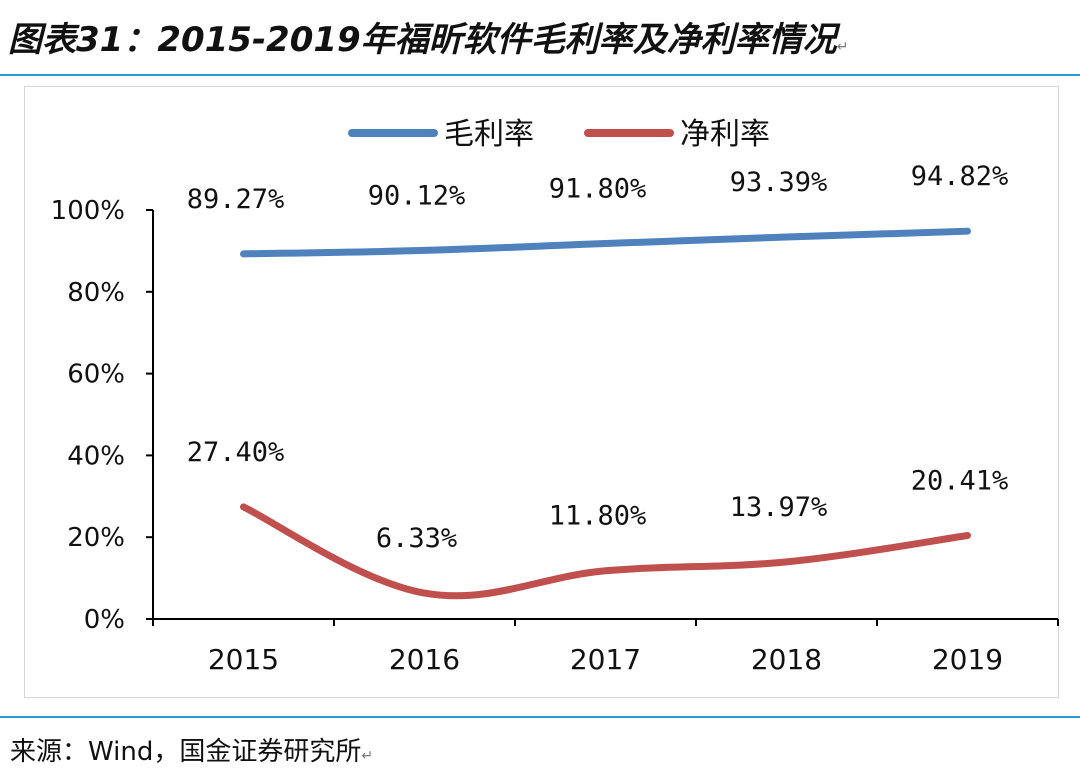  Describe the element at coordinates (96, 456) in the screenshot. I see `y-tick-label: 40%` at that location.